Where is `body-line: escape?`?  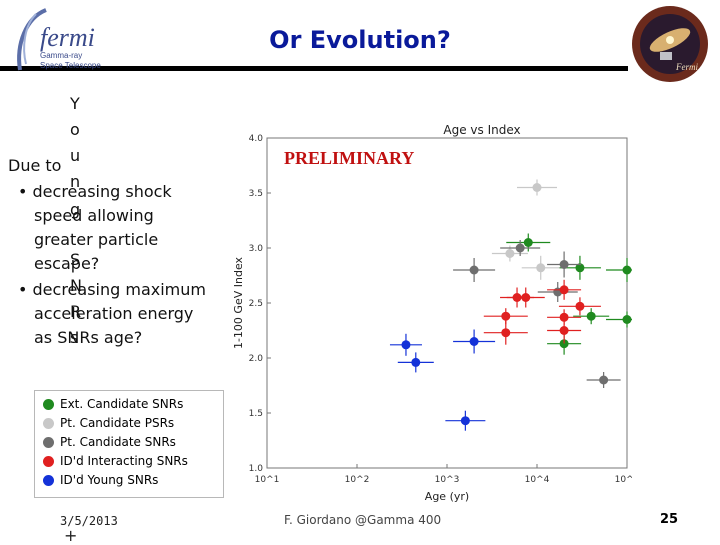
body-line: escape? is located at coordinates (67, 263).